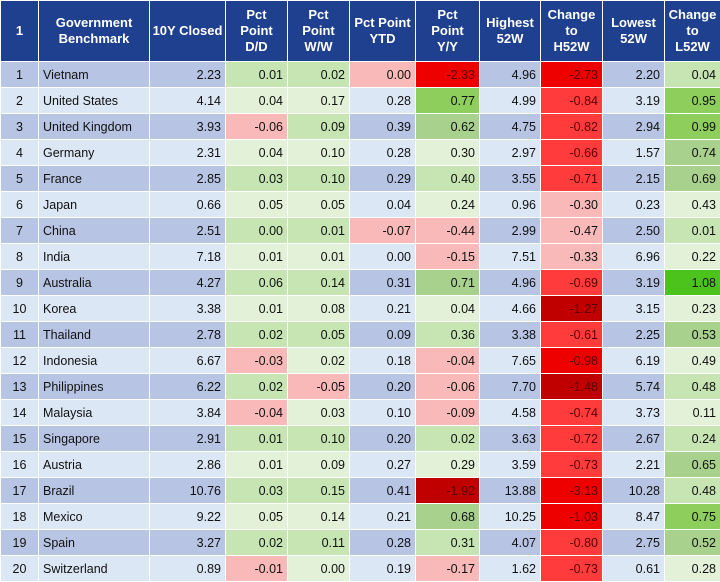 This screenshot has width=720, height=582. What do you see at coordinates (399, 179) in the screenshot?
I see `pct-point-ytd: 0.29` at bounding box center [399, 179].